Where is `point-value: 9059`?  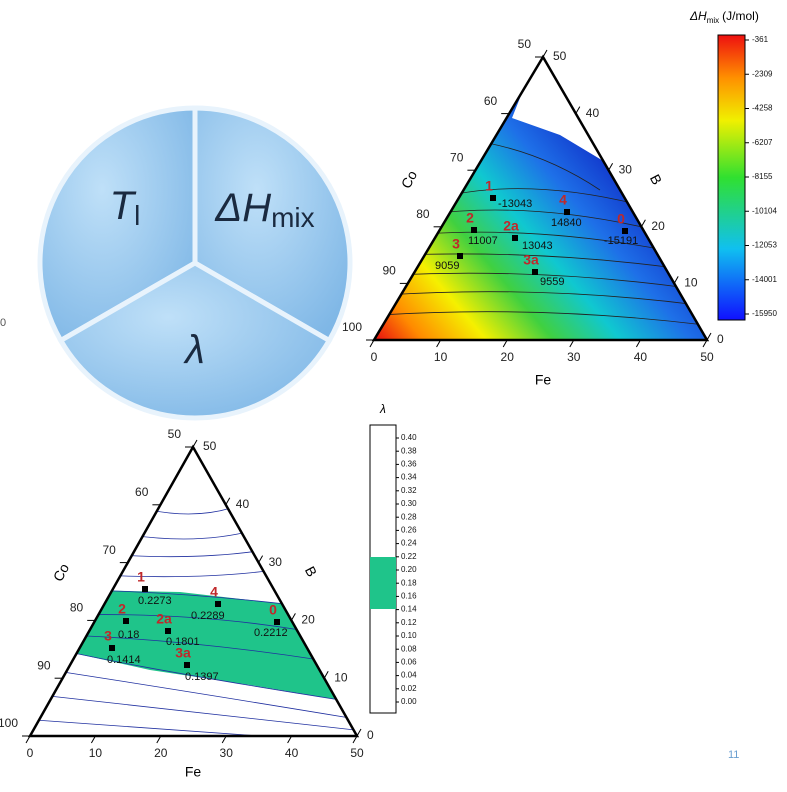
point-value: 9059 is located at coordinates (447, 266).